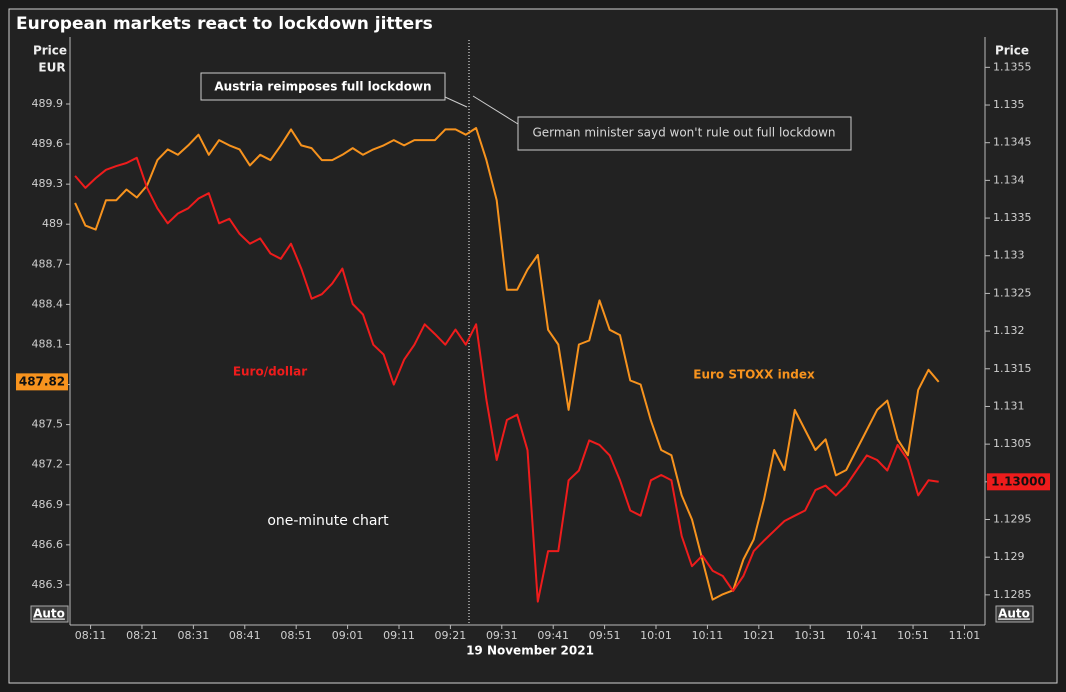  I want to click on x-tick-label: 10:51, so click(913, 635).